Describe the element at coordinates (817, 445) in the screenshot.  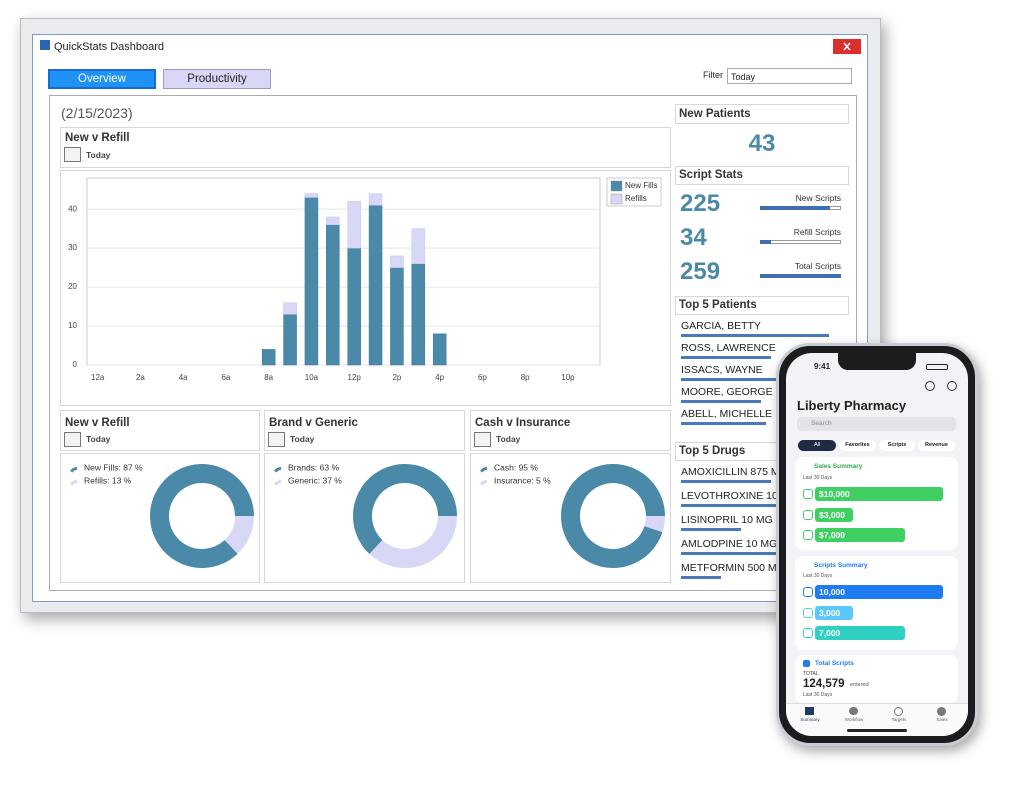
I see `chip: All` at that location.